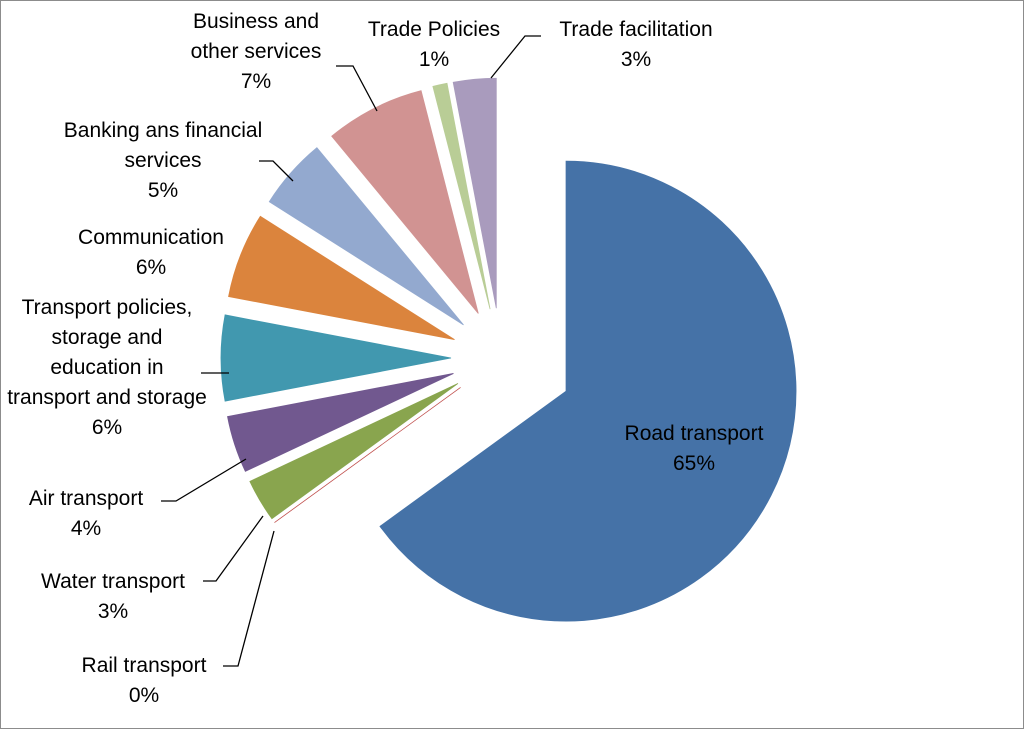 This screenshot has height=729, width=1024. What do you see at coordinates (694, 433) in the screenshot?
I see `category-name: Road transport` at bounding box center [694, 433].